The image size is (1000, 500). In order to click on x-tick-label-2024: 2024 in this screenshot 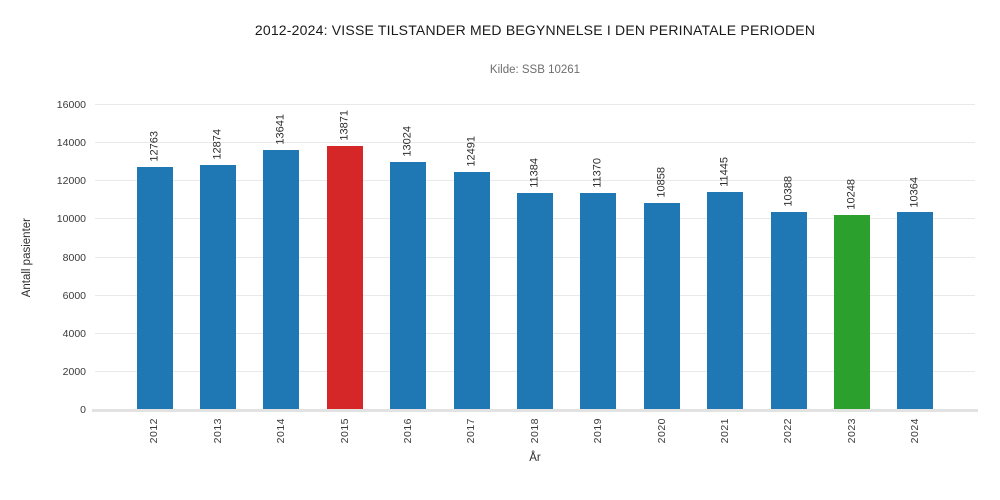, I will do `click(915, 431)`.